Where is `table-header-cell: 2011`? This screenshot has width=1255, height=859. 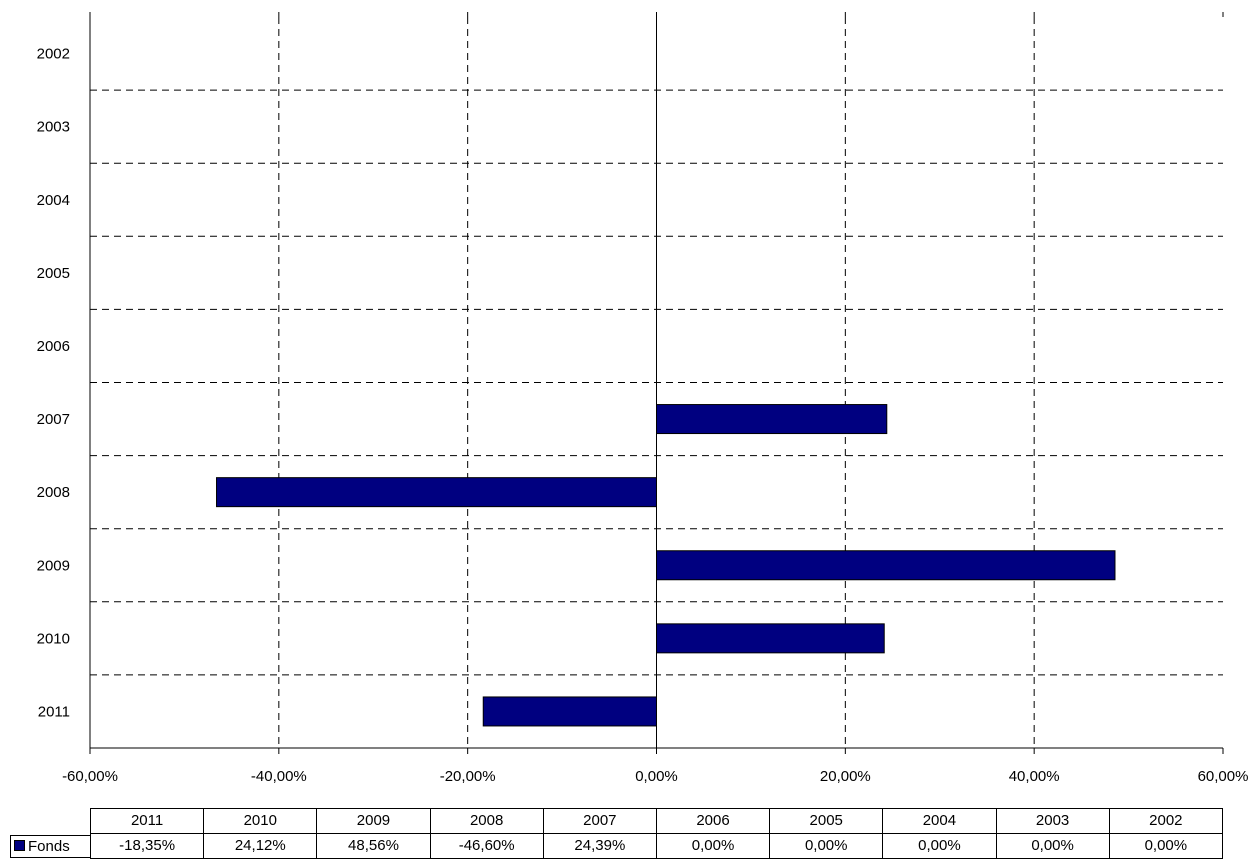
table-header-cell: 2011 is located at coordinates (147, 821).